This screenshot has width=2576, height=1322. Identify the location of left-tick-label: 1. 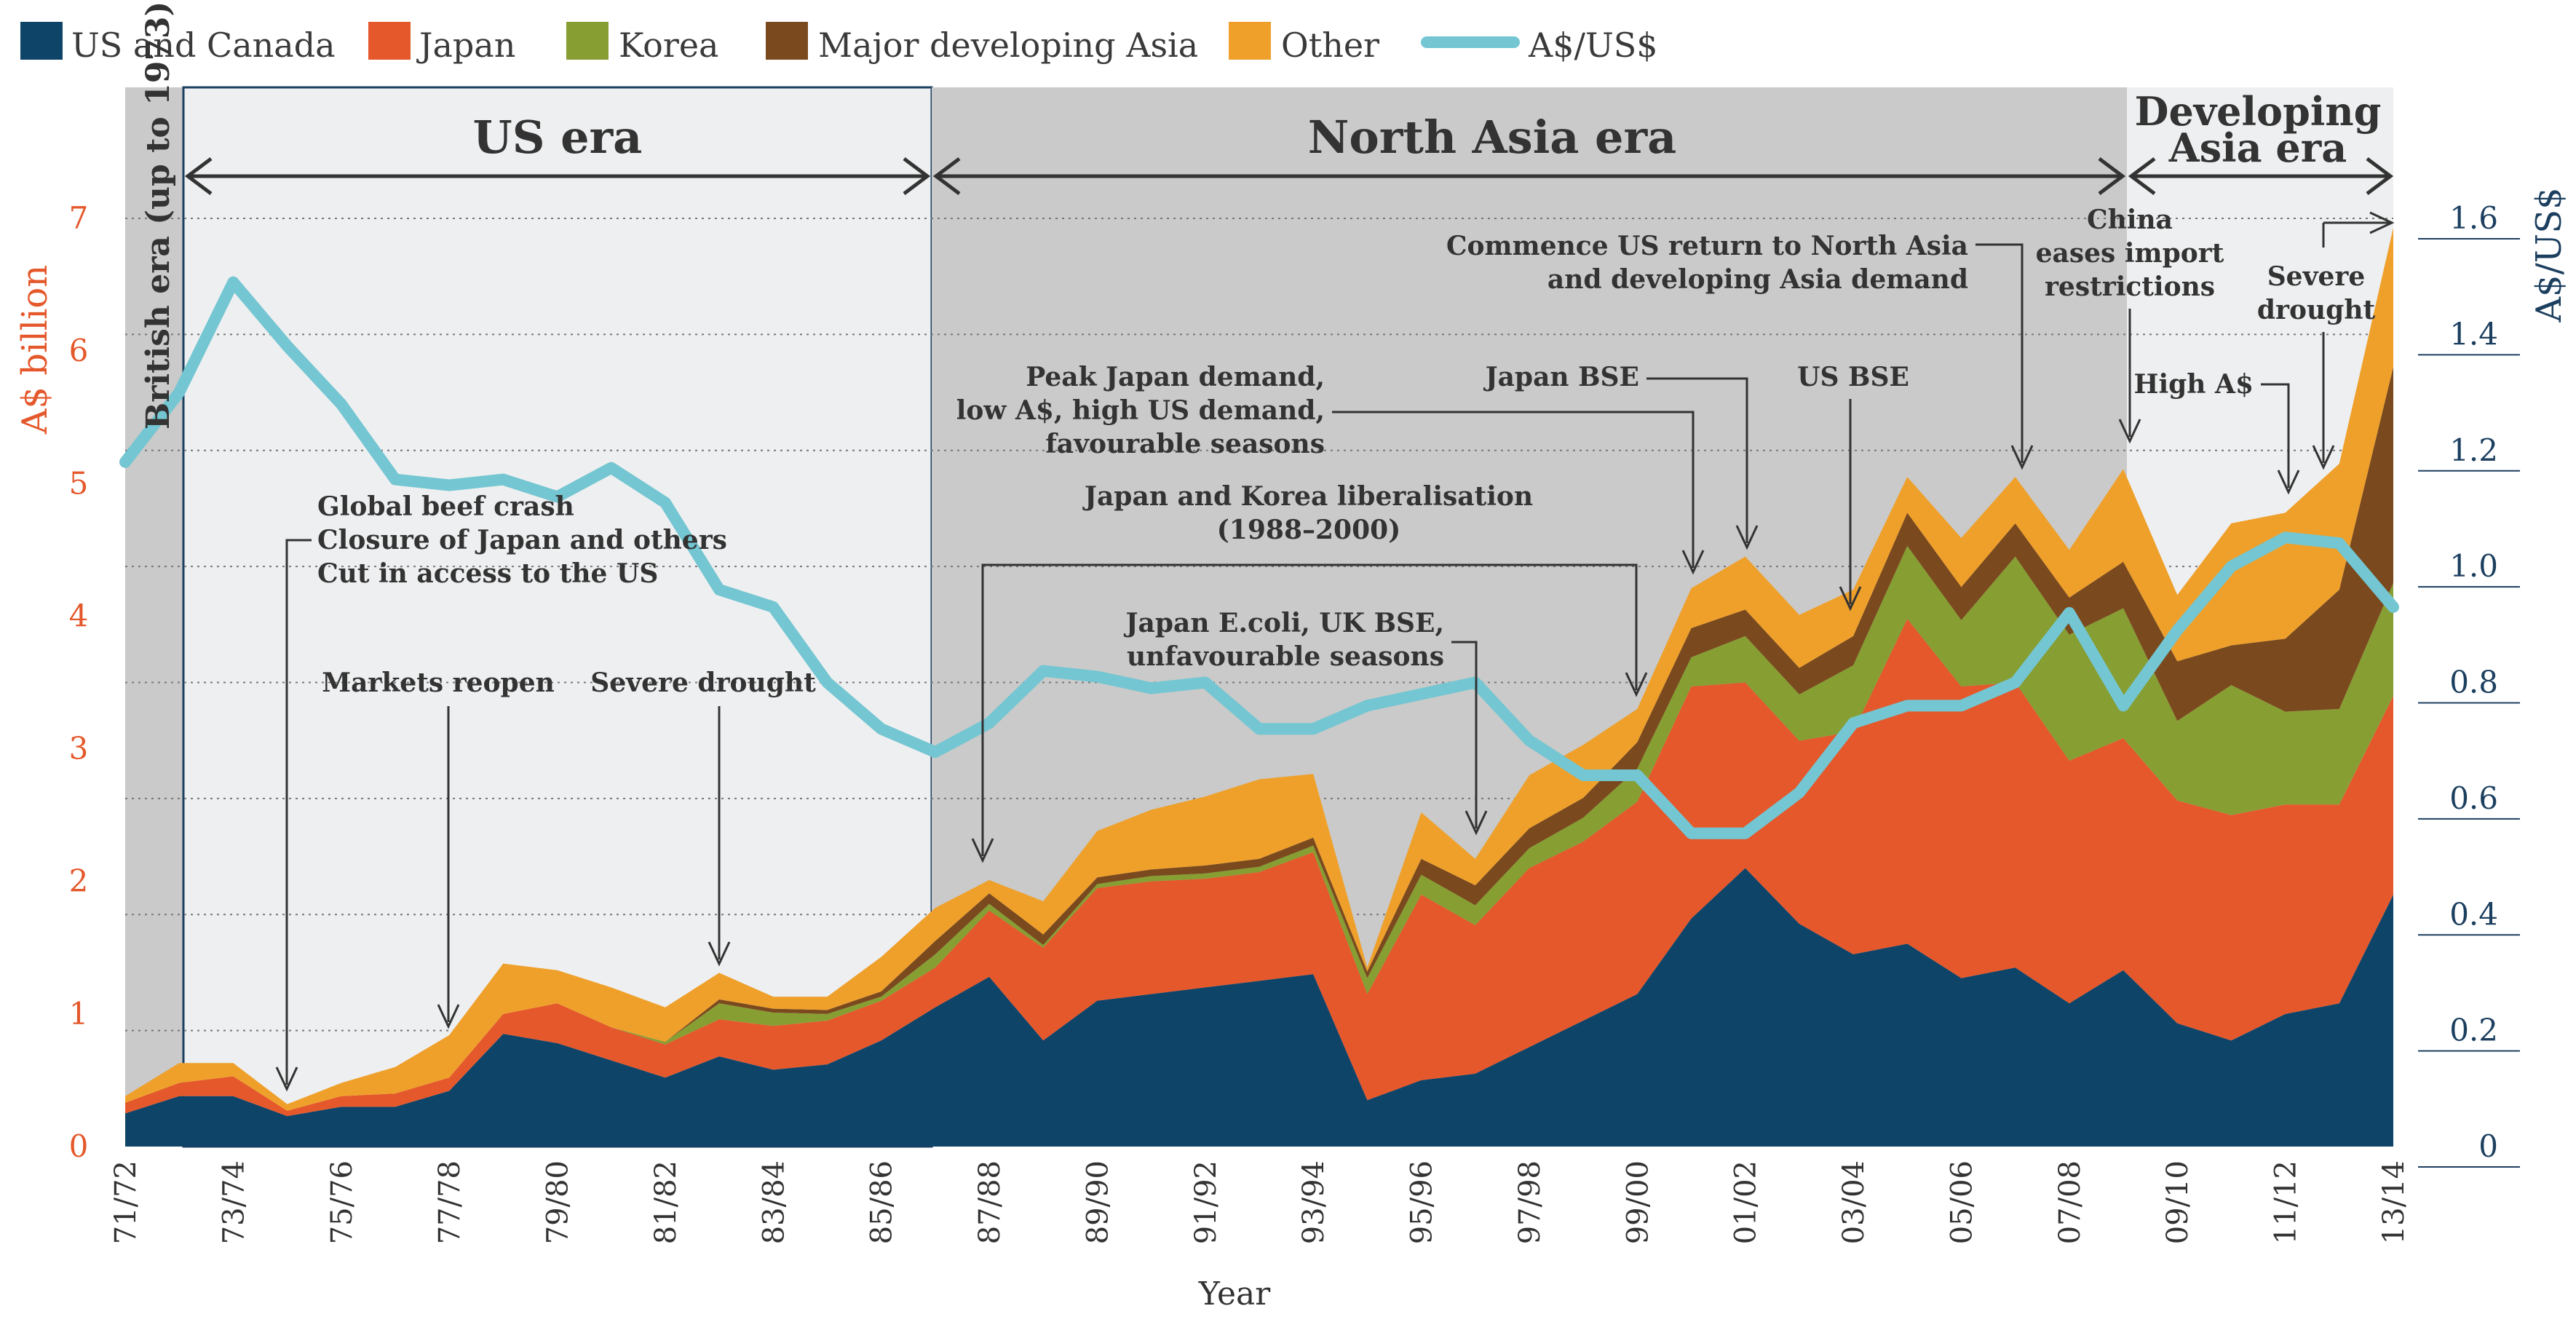
(79, 1014).